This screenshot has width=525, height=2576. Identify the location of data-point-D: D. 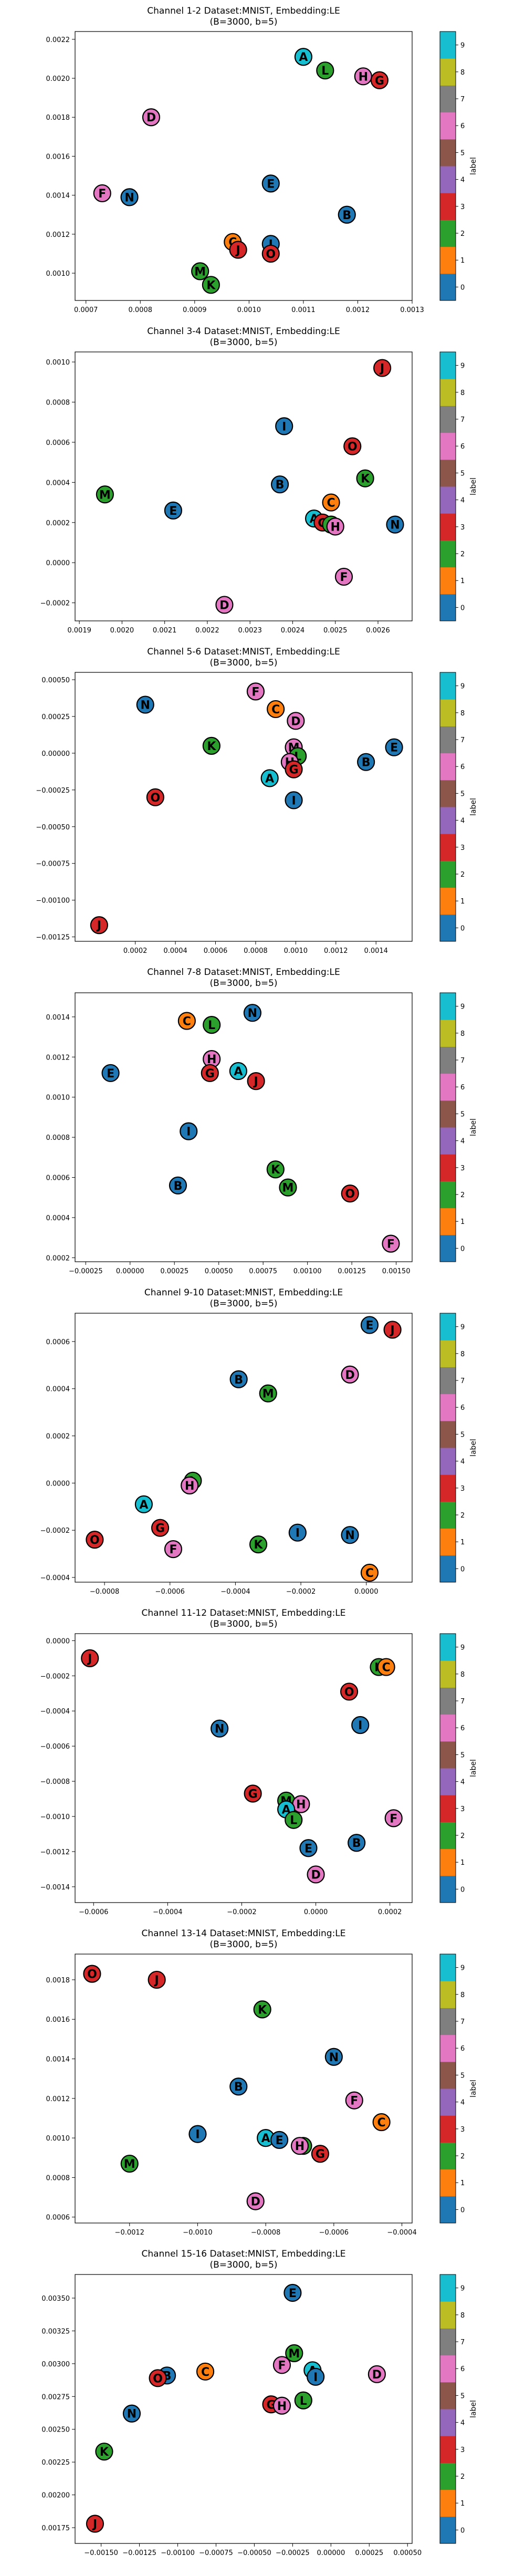
(255, 2201).